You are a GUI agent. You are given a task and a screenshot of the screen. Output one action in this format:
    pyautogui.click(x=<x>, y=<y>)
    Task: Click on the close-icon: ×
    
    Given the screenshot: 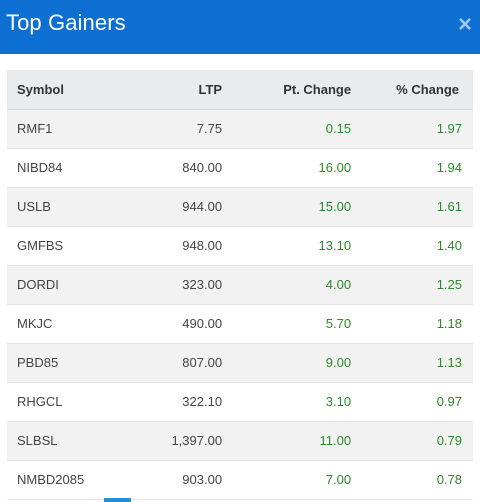 What is the action you would take?
    pyautogui.click(x=464, y=24)
    